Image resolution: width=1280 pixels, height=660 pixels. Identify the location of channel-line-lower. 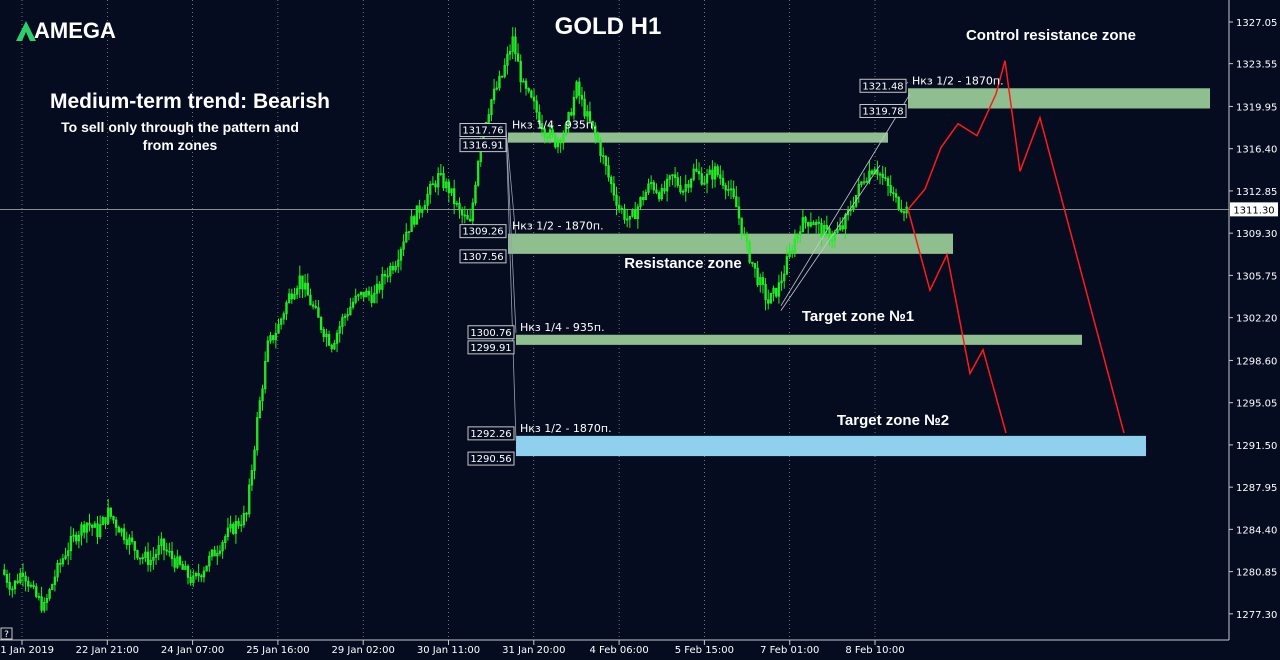
(830, 238).